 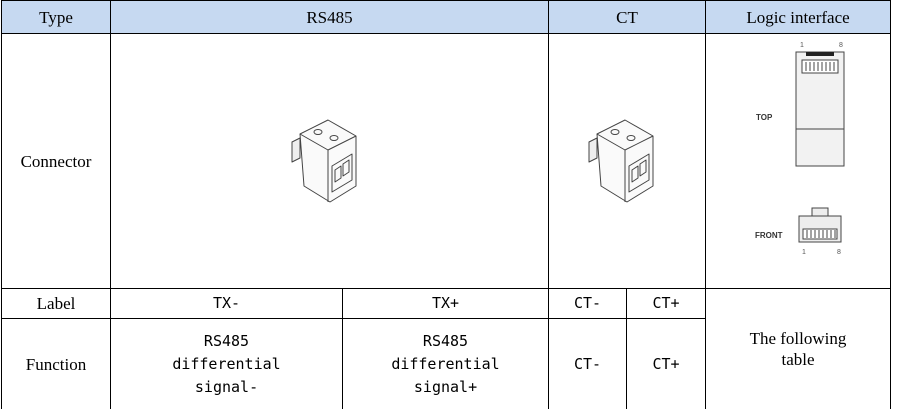 I want to click on function-cell: RS485 differential signal-, so click(x=226, y=363).